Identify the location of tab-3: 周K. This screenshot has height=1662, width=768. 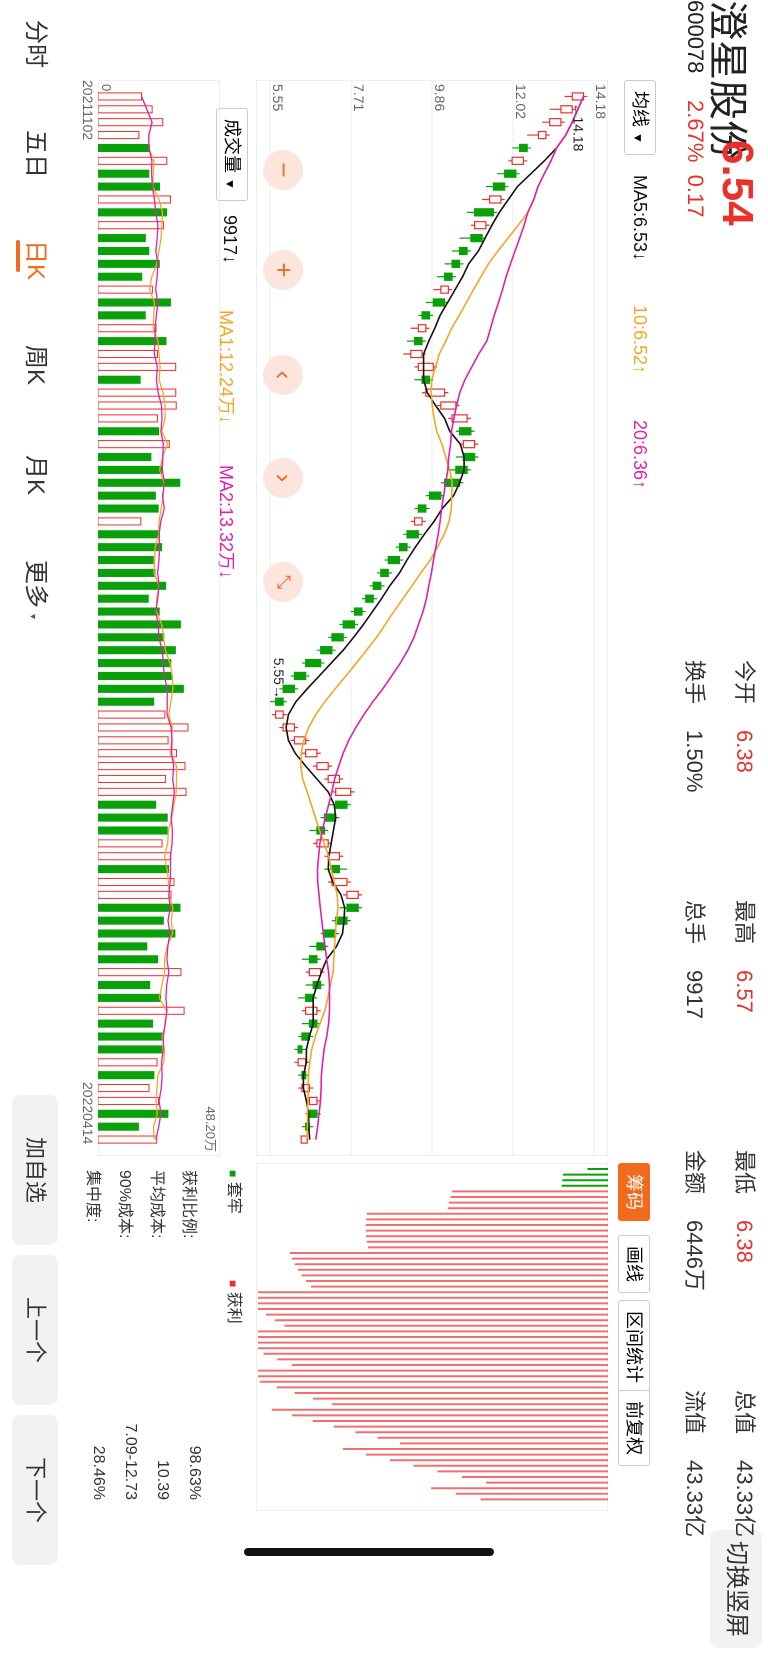
(35, 365).